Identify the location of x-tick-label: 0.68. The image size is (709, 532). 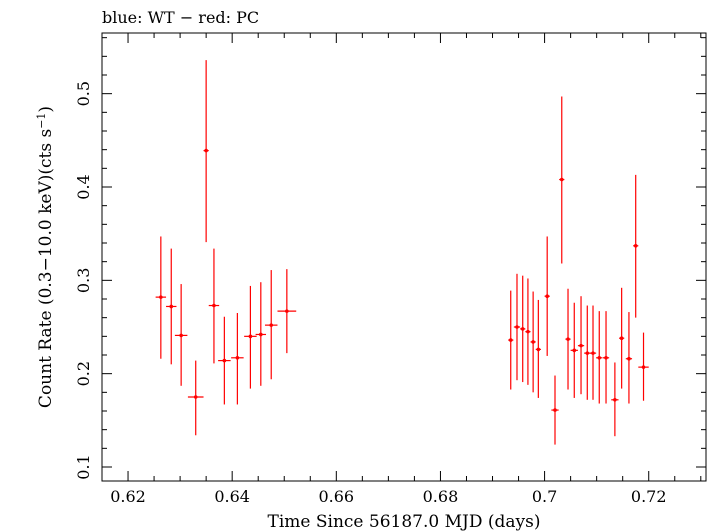
(441, 496).